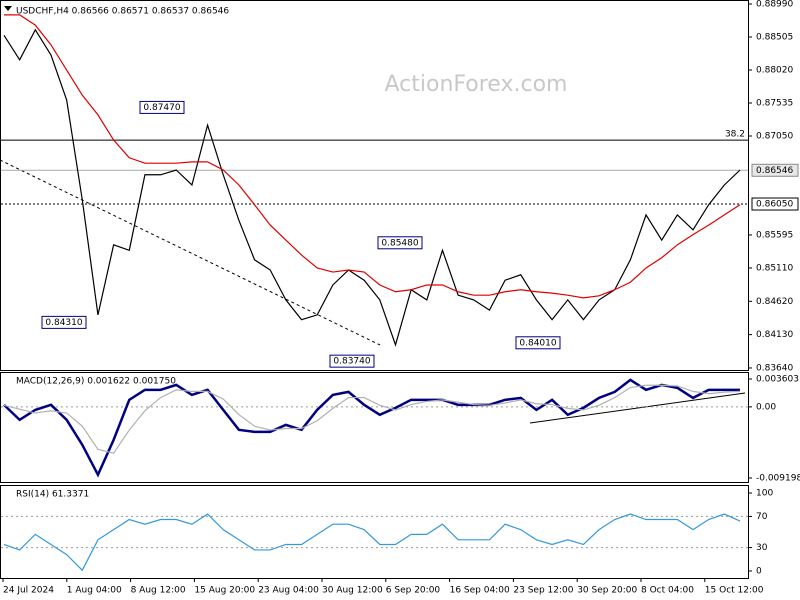  What do you see at coordinates (764, 494) in the screenshot?
I see `y-tick-label: 100` at bounding box center [764, 494].